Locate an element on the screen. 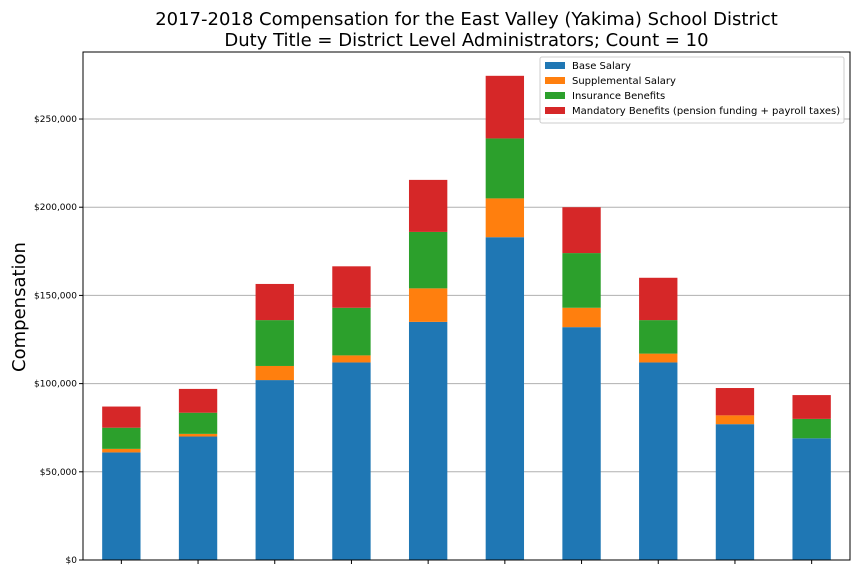 This screenshot has width=864, height=576. y-tick-label: $200,000 is located at coordinates (55, 208).